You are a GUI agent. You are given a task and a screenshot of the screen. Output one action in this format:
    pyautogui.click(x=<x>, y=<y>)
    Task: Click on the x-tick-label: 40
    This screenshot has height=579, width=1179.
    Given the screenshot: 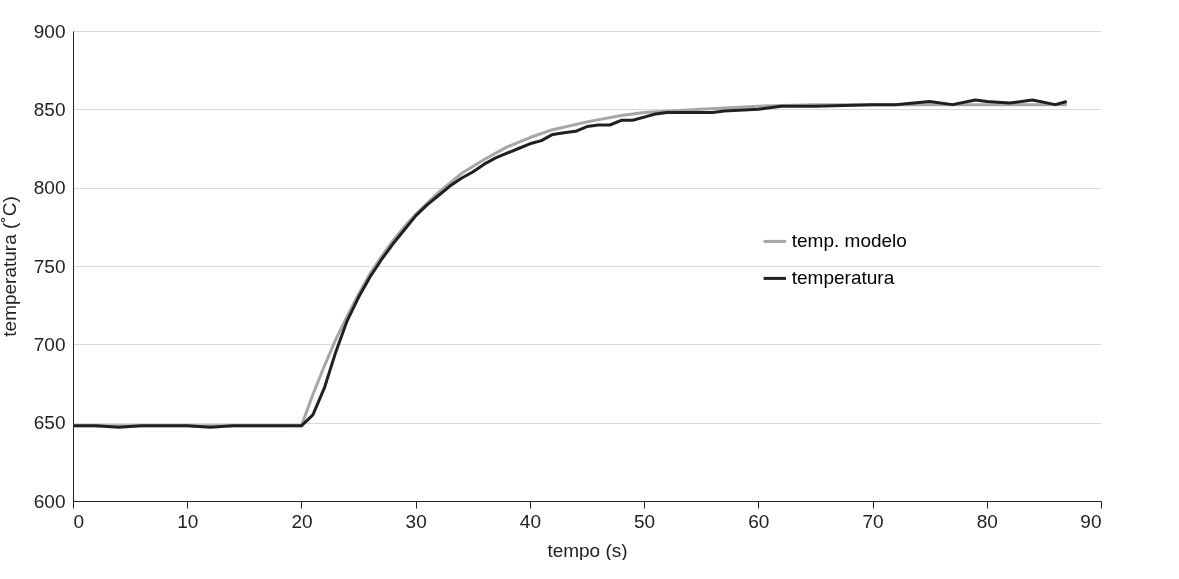 What is the action you would take?
    pyautogui.click(x=530, y=521)
    